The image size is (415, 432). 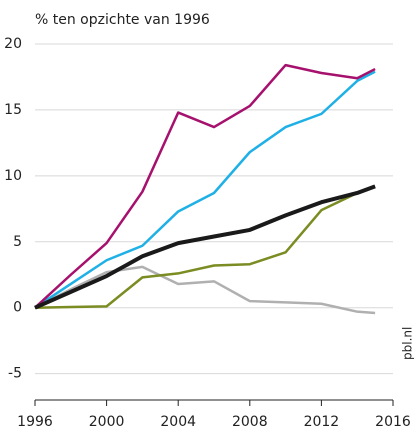 I want to click on x-tick-label: 1996, so click(x=35, y=422).